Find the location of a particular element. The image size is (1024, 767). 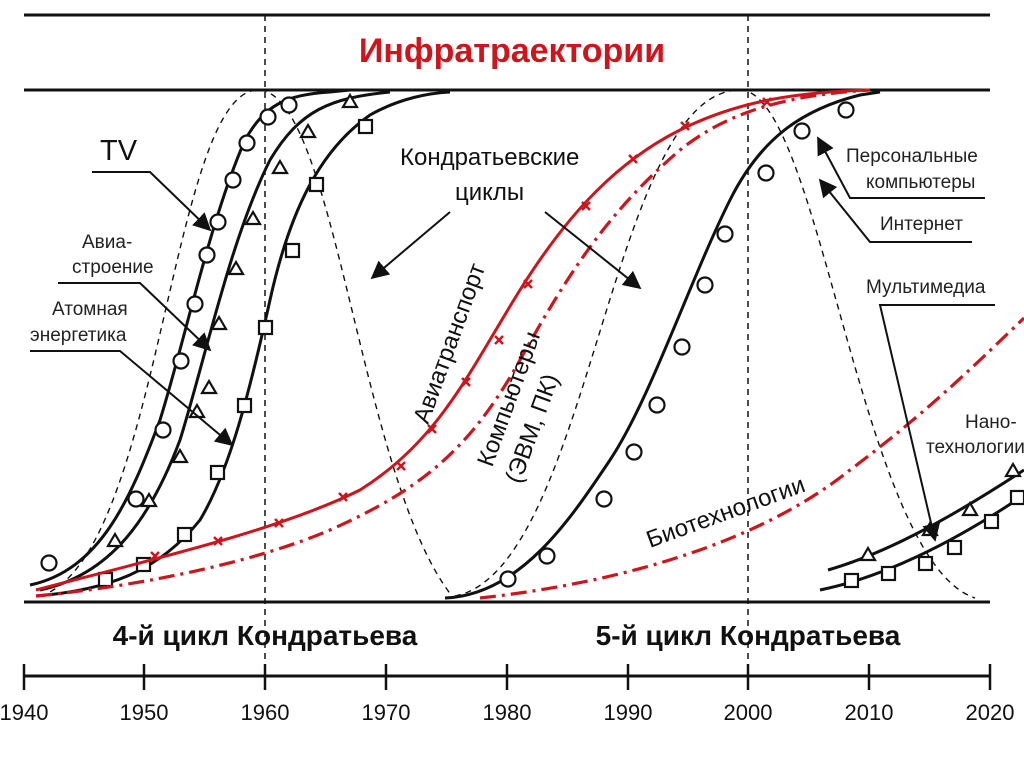

label-tv: TV is located at coordinates (119, 151).